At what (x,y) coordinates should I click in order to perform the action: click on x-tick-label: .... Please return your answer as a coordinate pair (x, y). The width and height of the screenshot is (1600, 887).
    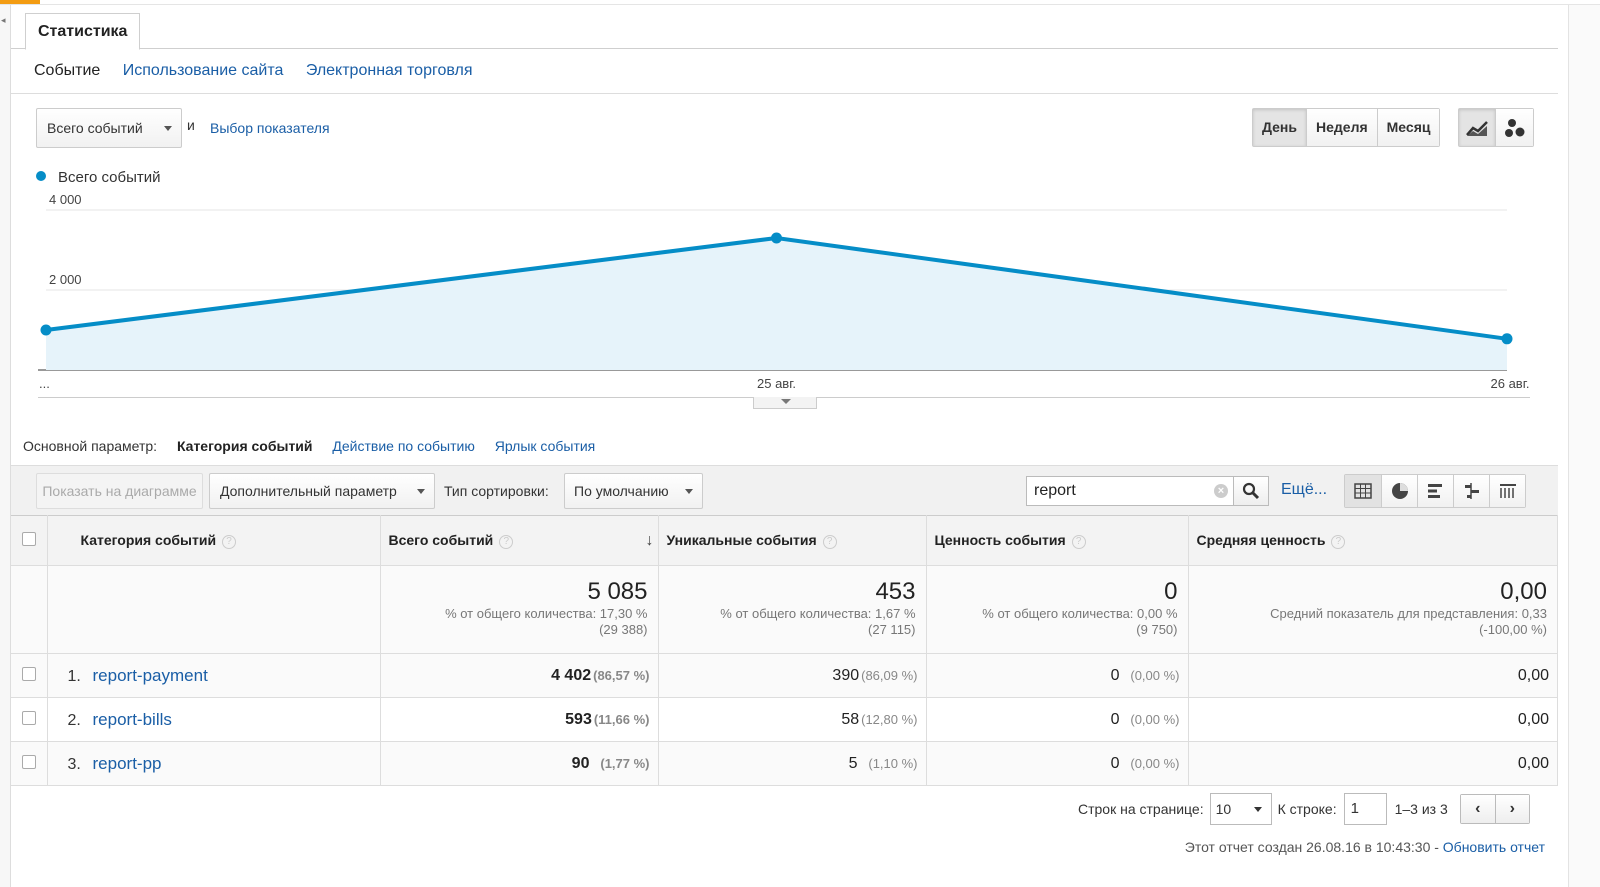
    Looking at the image, I should click on (44, 383).